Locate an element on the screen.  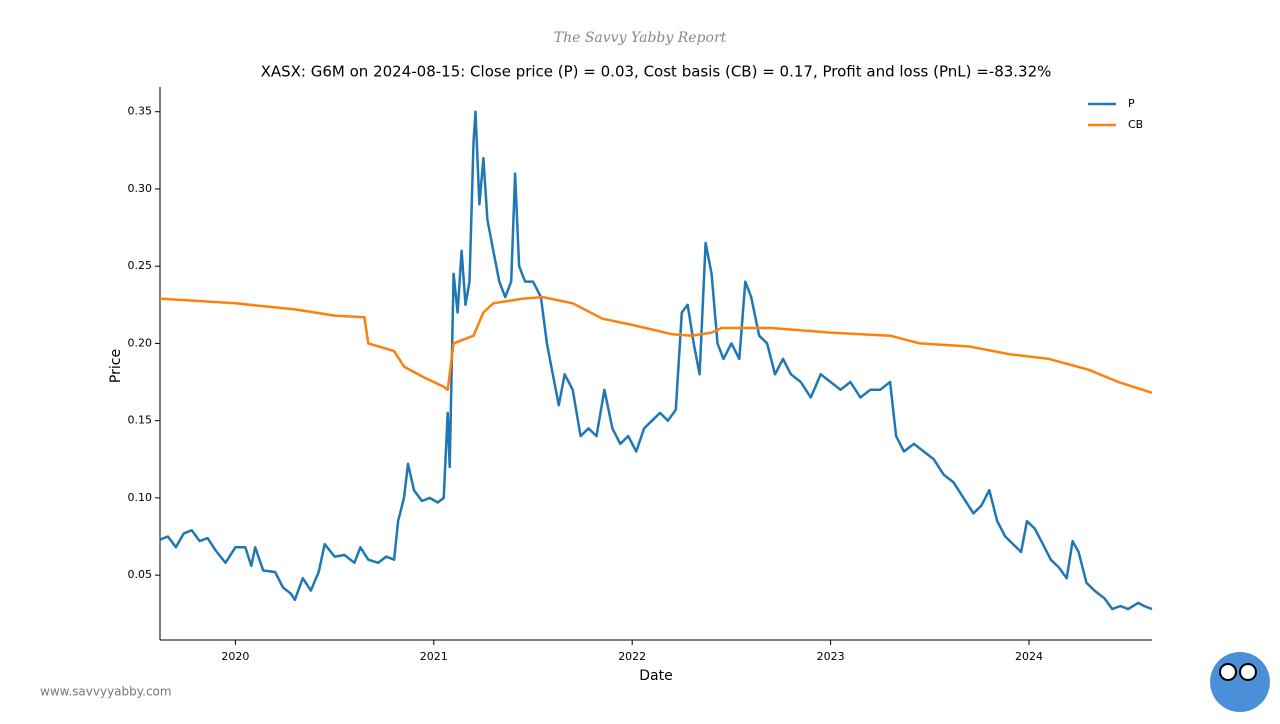
logo is located at coordinates (1240, 682).